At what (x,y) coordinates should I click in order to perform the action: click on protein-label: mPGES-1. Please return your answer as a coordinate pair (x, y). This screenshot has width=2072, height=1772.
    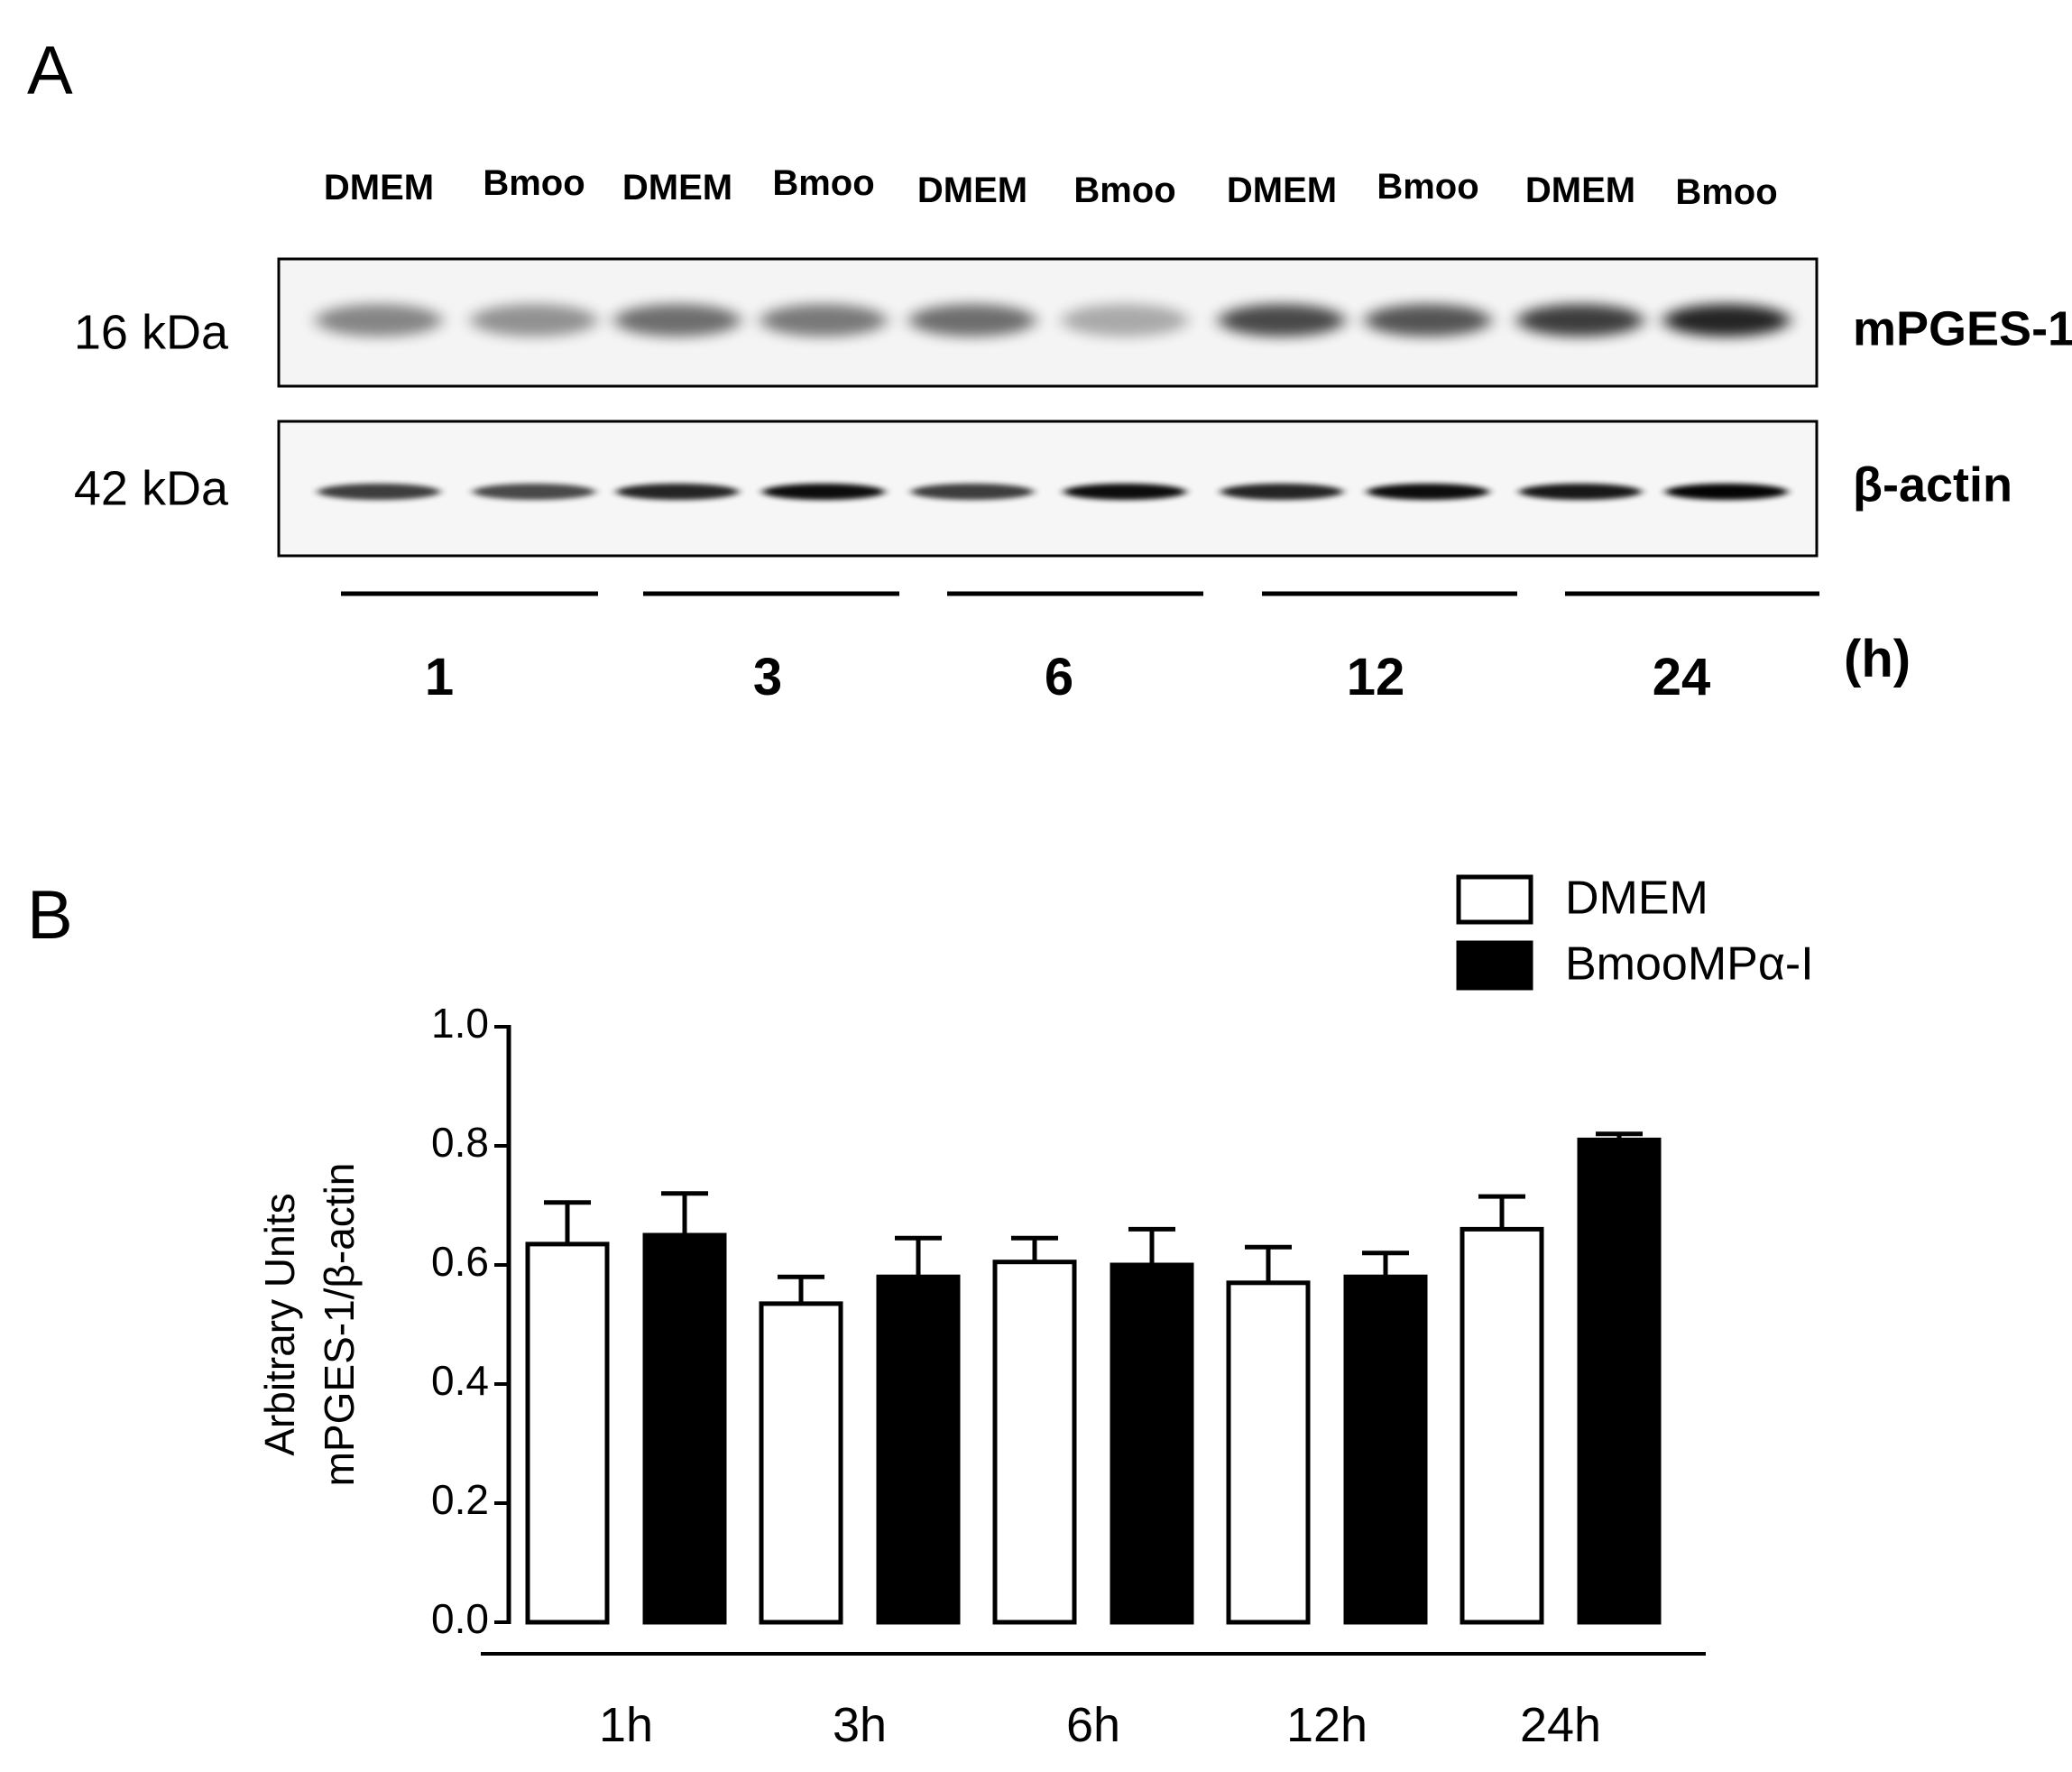
    Looking at the image, I should click on (1963, 328).